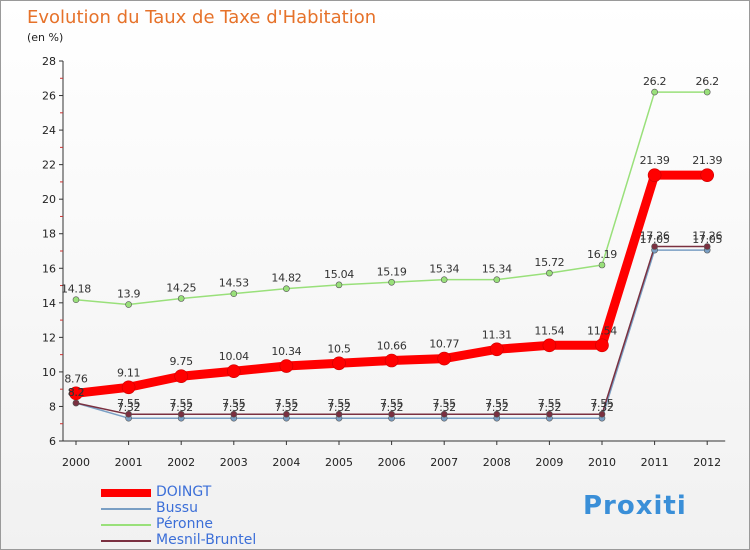 The width and height of the screenshot is (750, 550). I want to click on legend-label: Péronne, so click(184, 524).